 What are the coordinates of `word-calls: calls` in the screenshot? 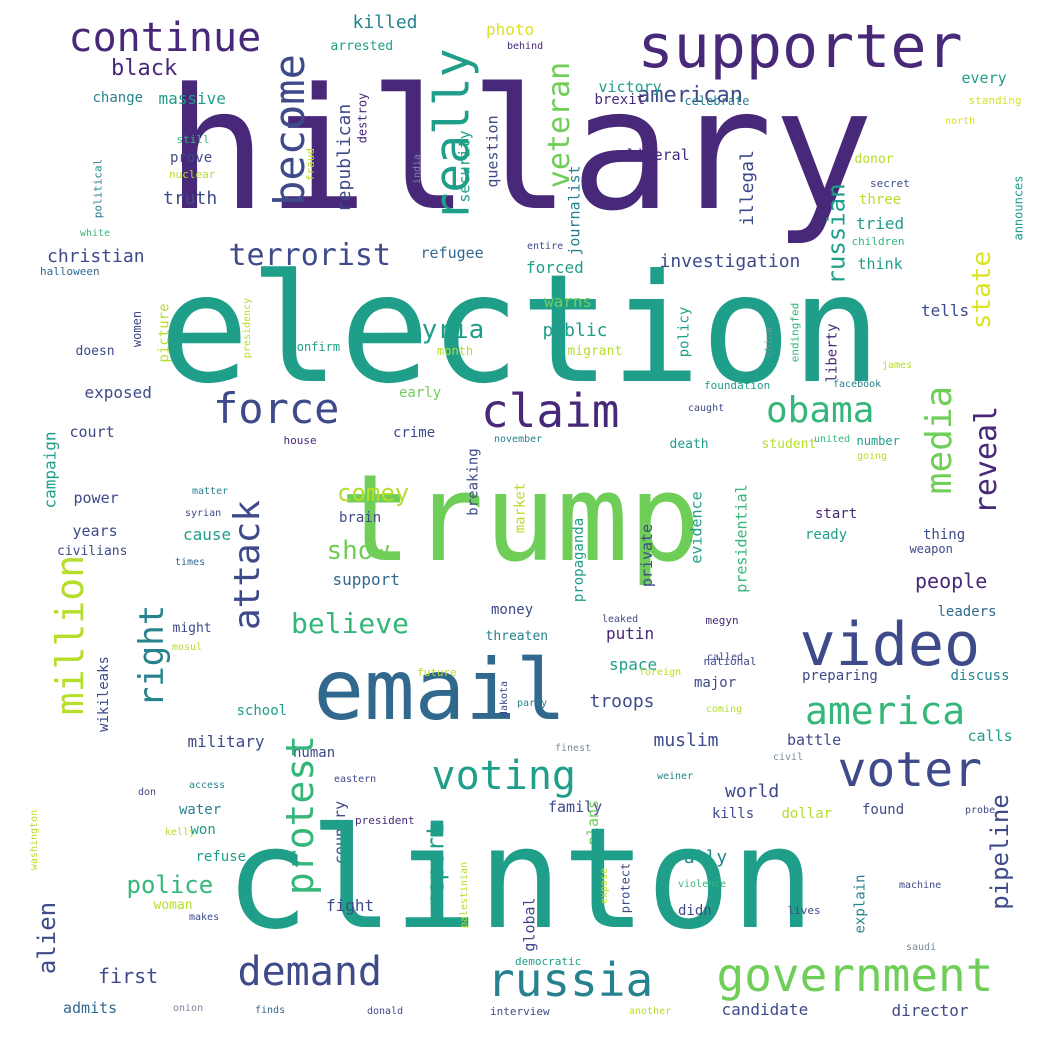 It's located at (990, 735).